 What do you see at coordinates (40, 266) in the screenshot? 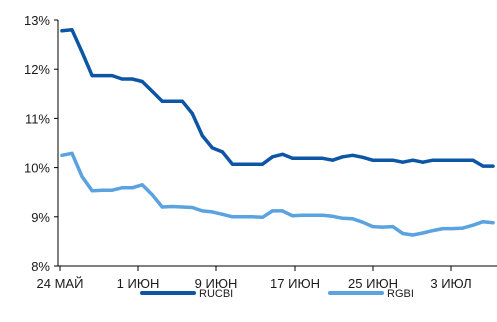
I see `y-tick-label: 8%` at bounding box center [40, 266].